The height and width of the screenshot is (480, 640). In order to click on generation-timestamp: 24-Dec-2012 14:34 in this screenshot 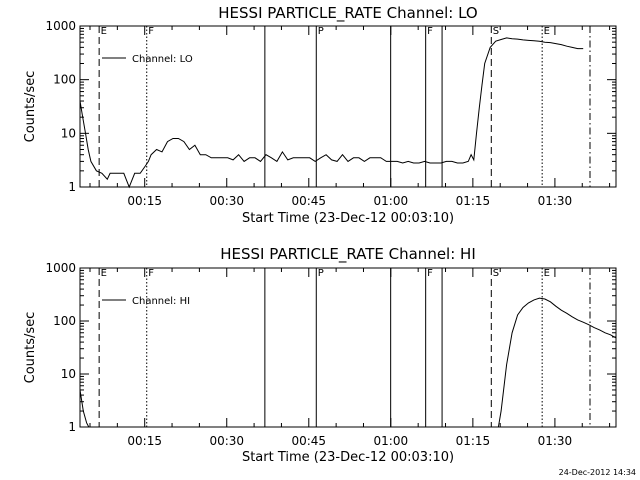, I will do `click(597, 472)`.